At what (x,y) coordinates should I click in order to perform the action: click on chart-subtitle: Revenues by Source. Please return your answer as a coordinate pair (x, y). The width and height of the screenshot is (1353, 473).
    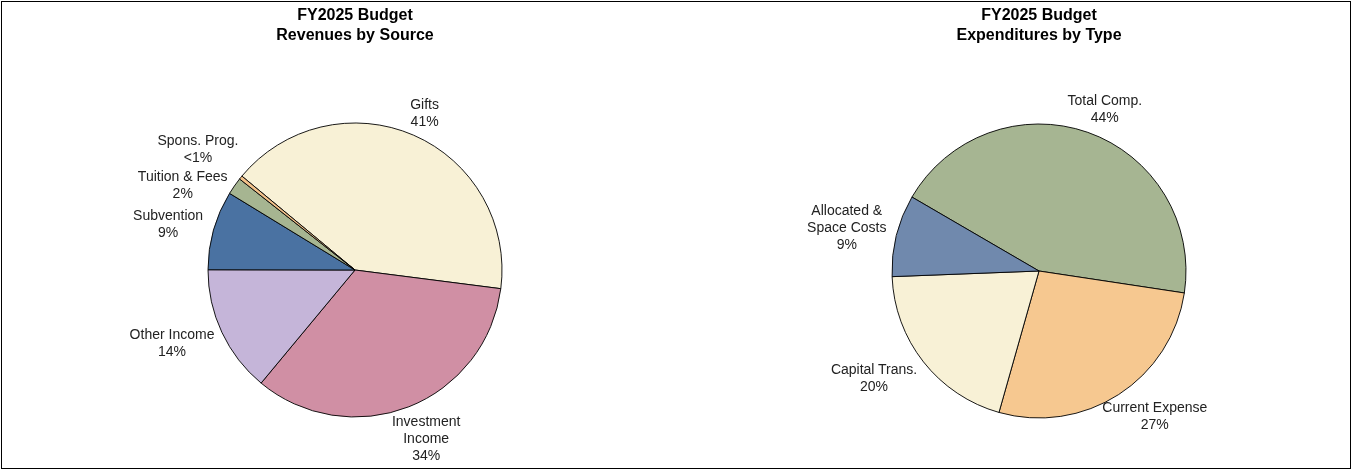
    Looking at the image, I should click on (355, 34).